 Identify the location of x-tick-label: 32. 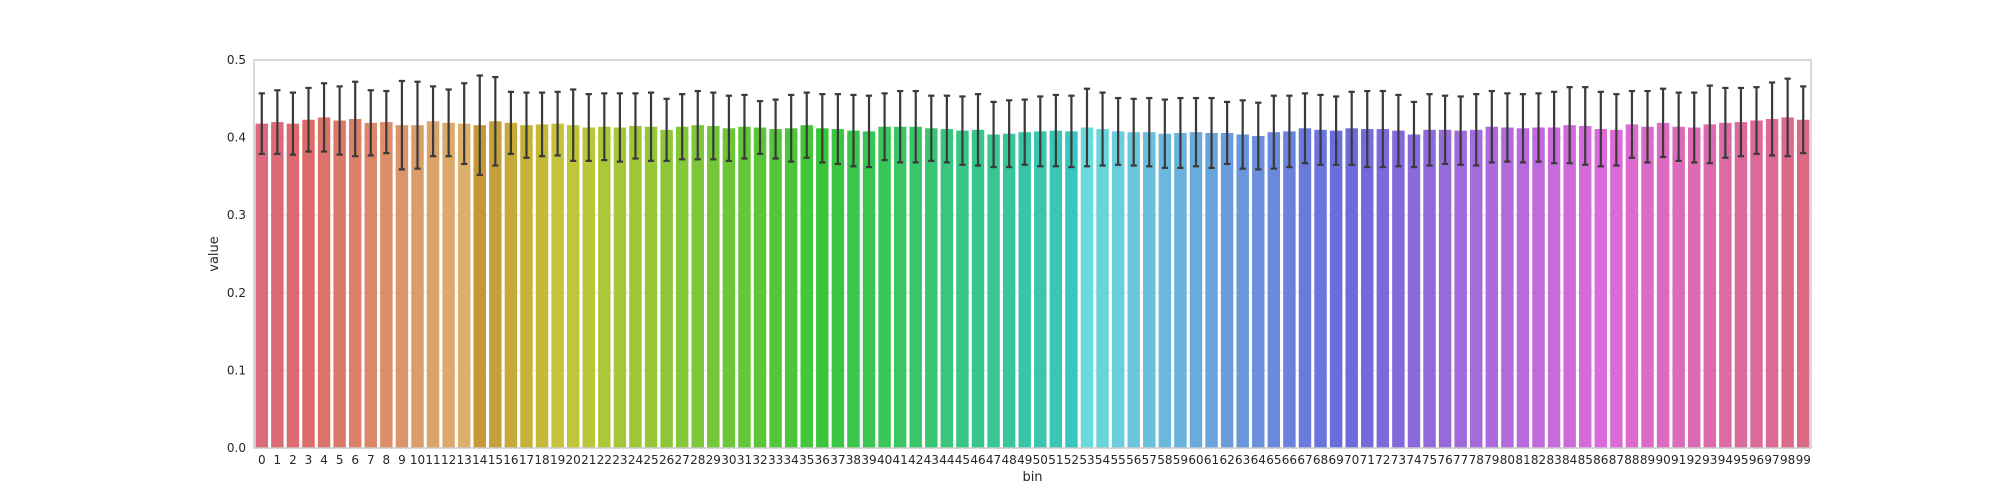
(759, 460).